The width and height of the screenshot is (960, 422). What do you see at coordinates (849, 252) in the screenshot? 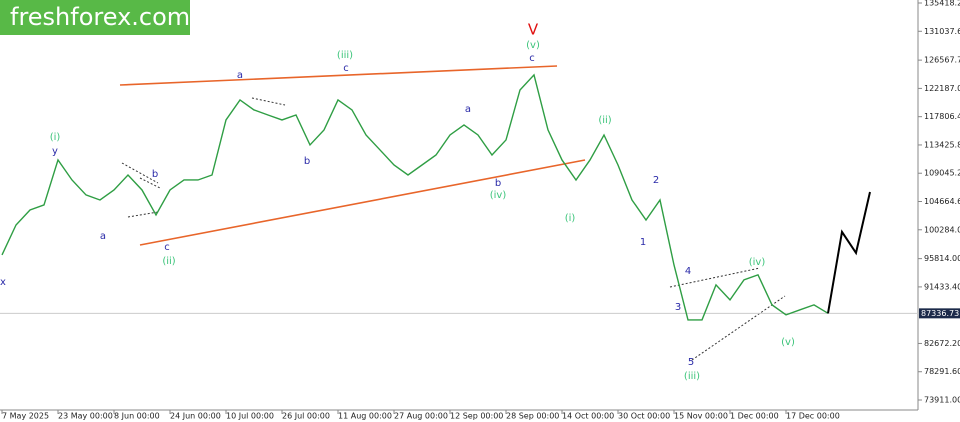
I see `price-line` at bounding box center [849, 252].